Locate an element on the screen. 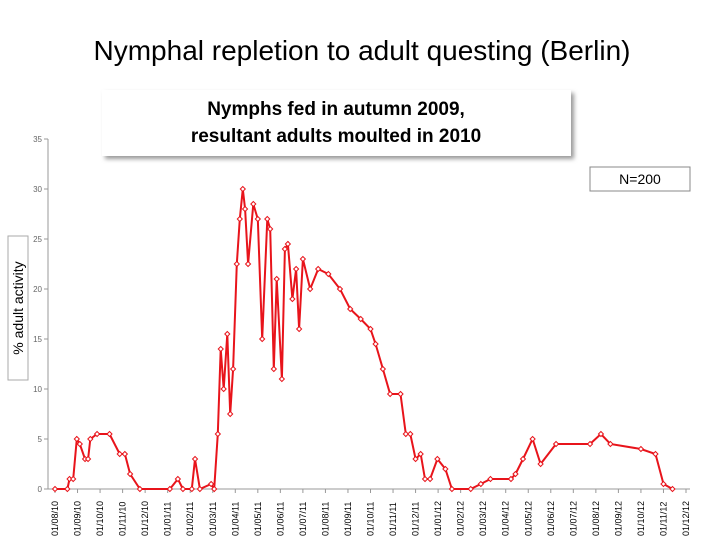 The width and height of the screenshot is (720, 540). x-tick-label: 01/09/10 is located at coordinates (78, 518).